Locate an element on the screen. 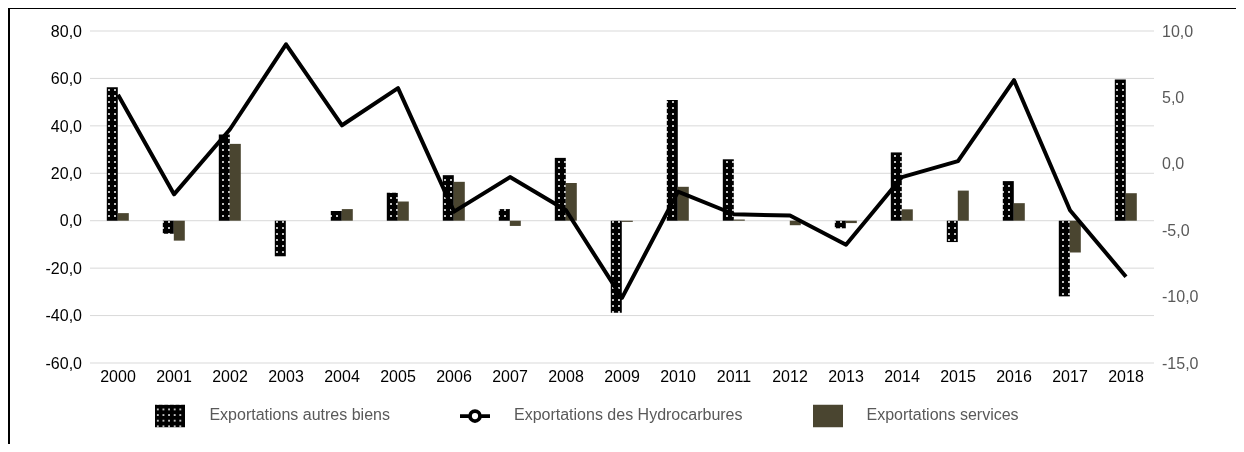 The height and width of the screenshot is (452, 1244). legend-label: Exportations autres biens is located at coordinates (299, 415).